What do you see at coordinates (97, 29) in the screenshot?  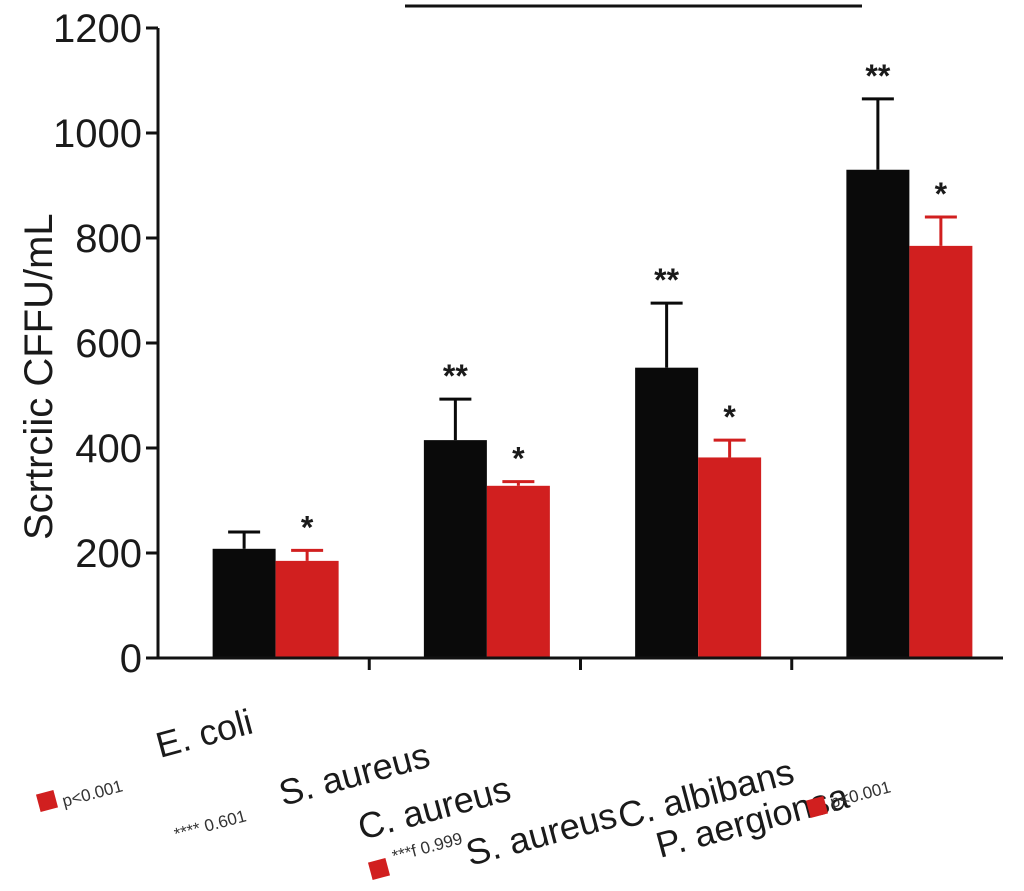 I see `y-tick-label: 1200` at bounding box center [97, 29].